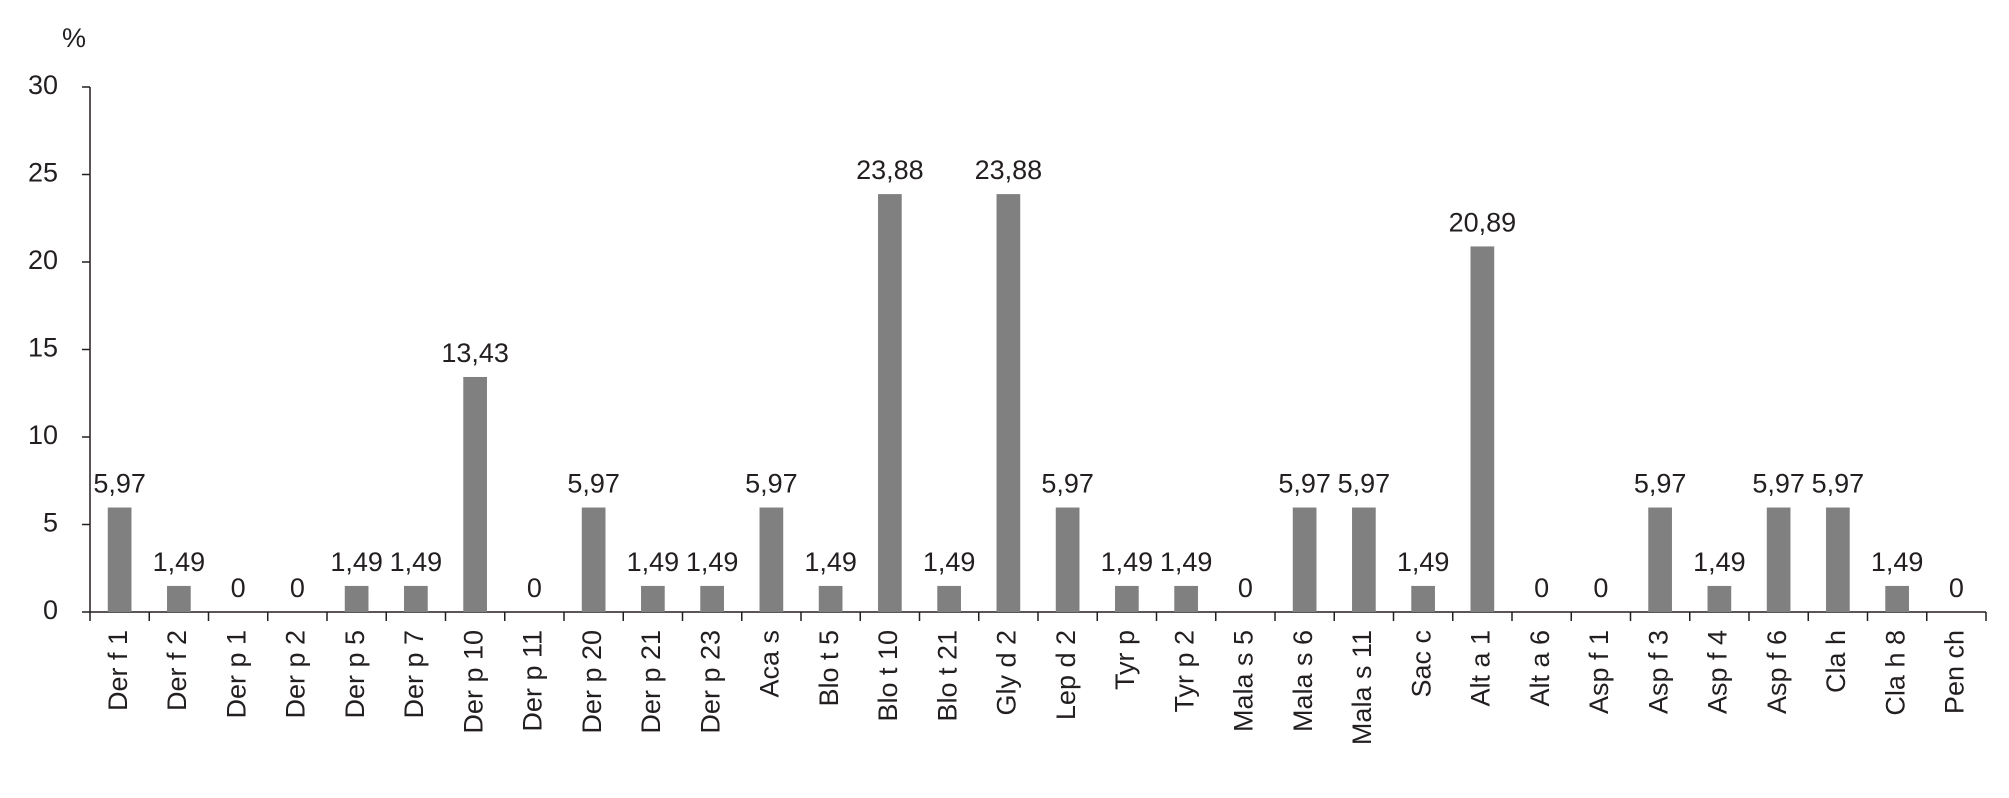  Describe the element at coordinates (1599, 672) in the screenshot. I see `x-tick-label: Asp f 1` at that location.